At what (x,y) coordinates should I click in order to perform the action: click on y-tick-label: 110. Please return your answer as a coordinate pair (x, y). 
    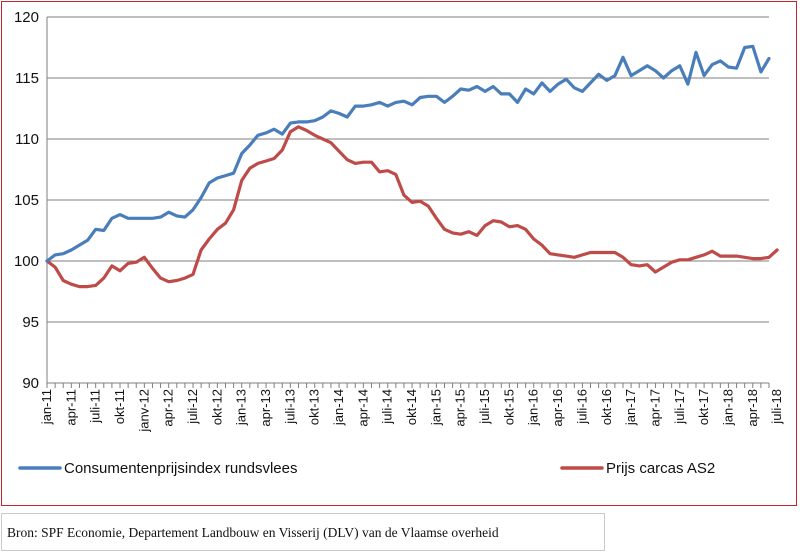
    Looking at the image, I should click on (27, 139).